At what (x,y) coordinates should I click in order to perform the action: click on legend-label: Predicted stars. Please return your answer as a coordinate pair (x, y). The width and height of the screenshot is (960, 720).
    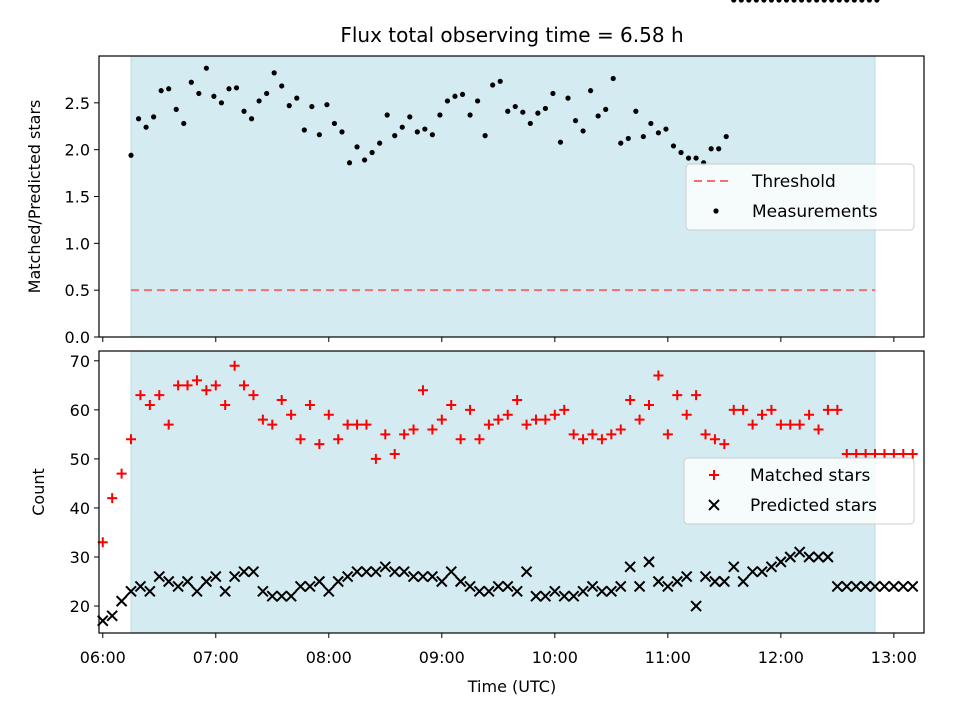
    Looking at the image, I should click on (813, 506).